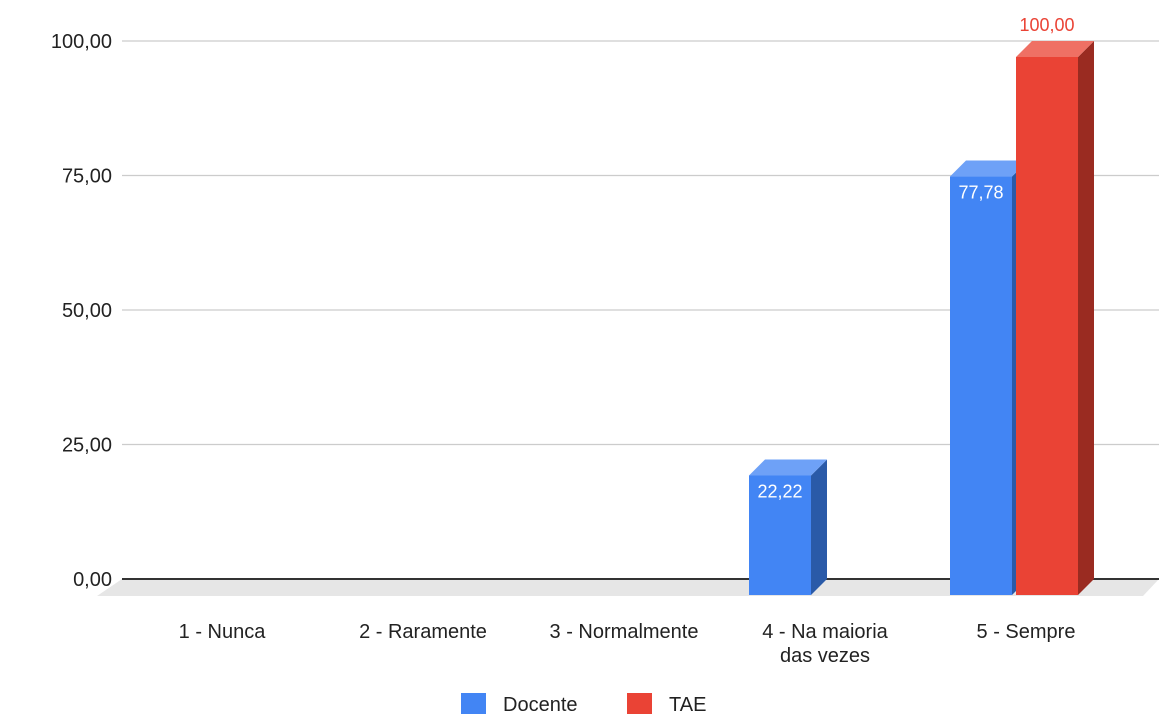 This screenshot has width=1159, height=715. What do you see at coordinates (87, 311) in the screenshot?
I see `y-tick-label: 50,00` at bounding box center [87, 311].